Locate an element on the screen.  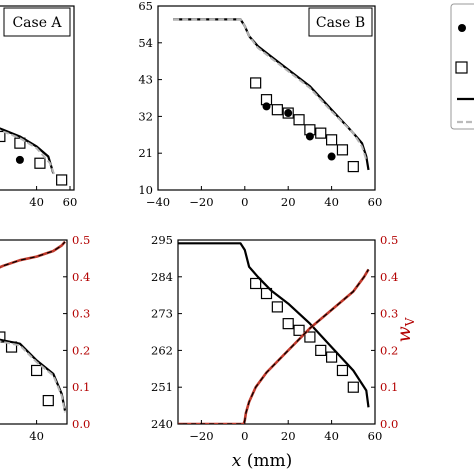
legend-filled-circle-marker is located at coordinates (462, 28).